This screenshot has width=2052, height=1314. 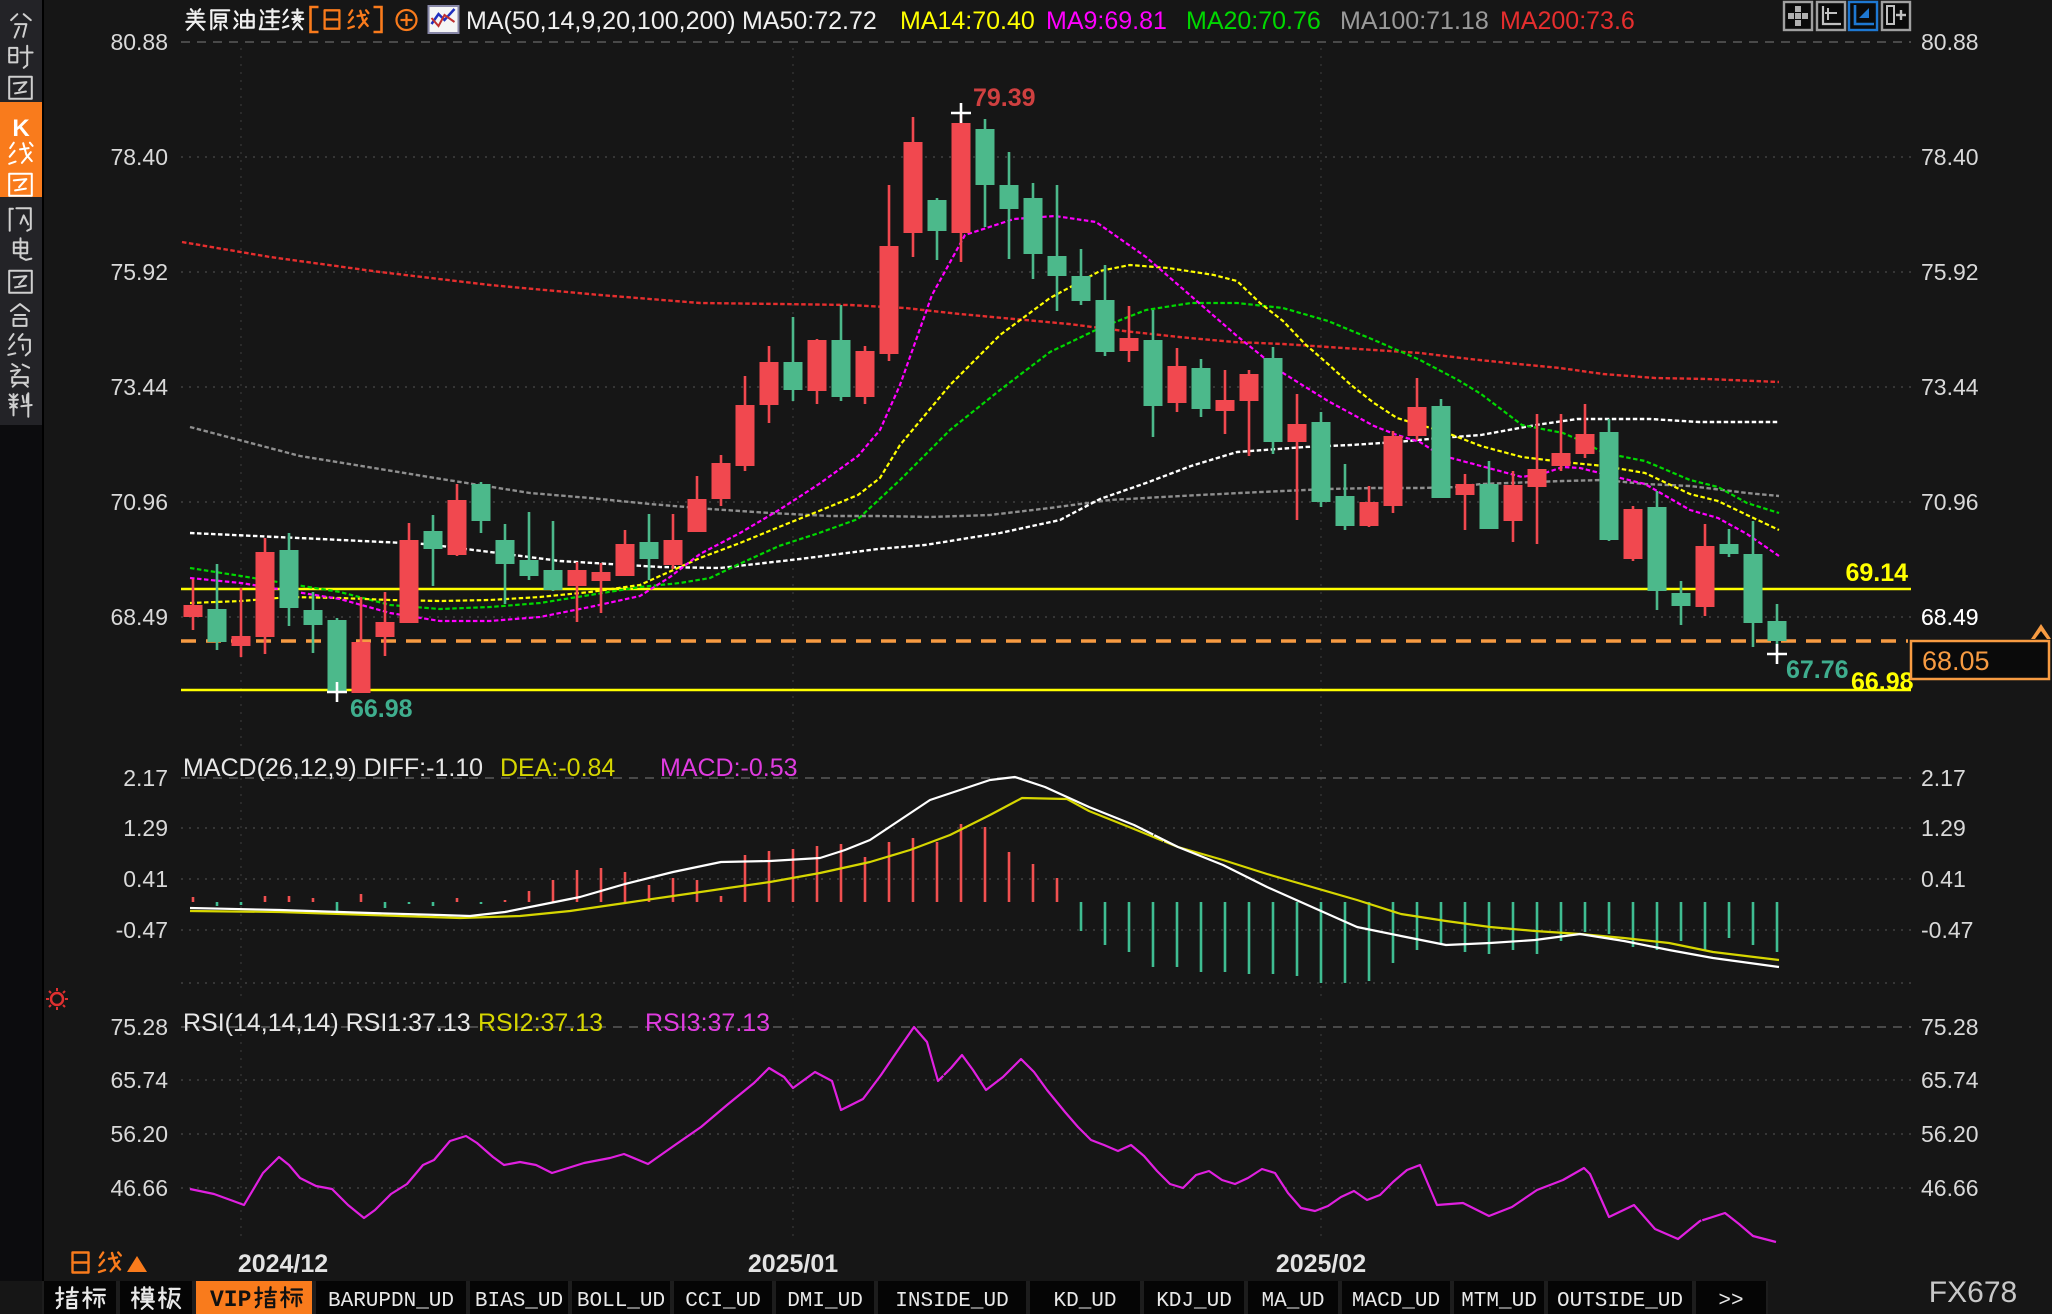 I want to click on svg-text: BARUPDN_UD, so click(x=391, y=1301).